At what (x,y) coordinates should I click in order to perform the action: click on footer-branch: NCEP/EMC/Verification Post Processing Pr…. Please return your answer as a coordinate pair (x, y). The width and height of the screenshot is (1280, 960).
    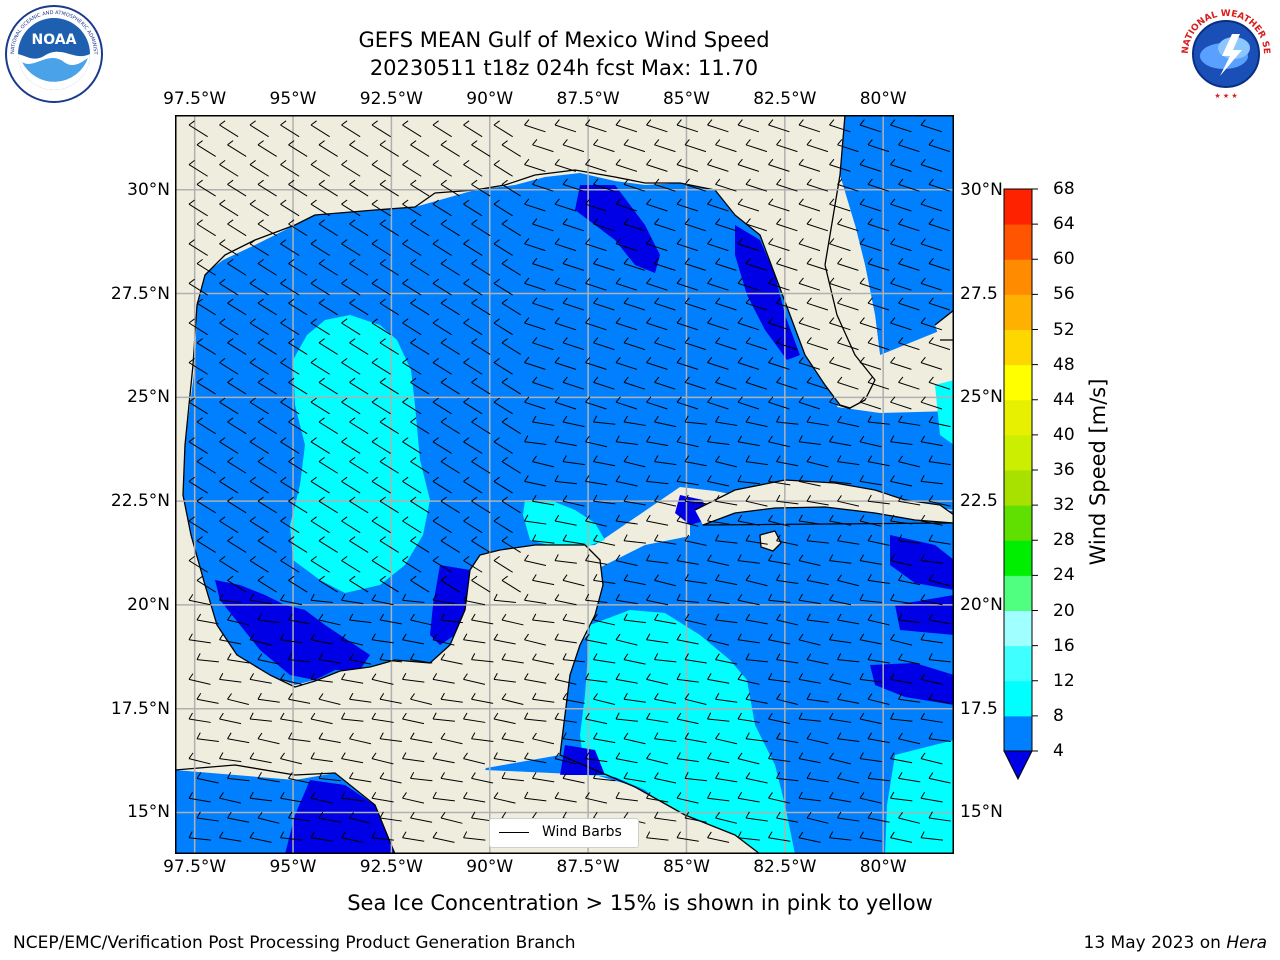
    Looking at the image, I should click on (294, 943).